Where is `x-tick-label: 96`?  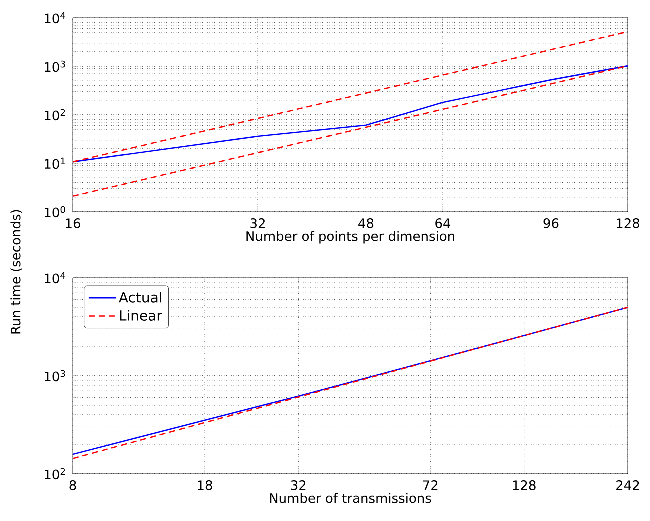
x-tick-label: 96 is located at coordinates (551, 223).